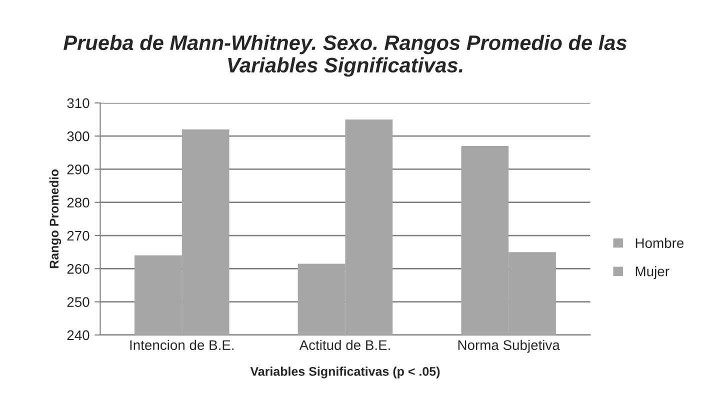 Image resolution: width=701 pixels, height=410 pixels. Describe the element at coordinates (345, 372) in the screenshot. I see `x-axis-title: Variables Significativas (p < .05)` at that location.